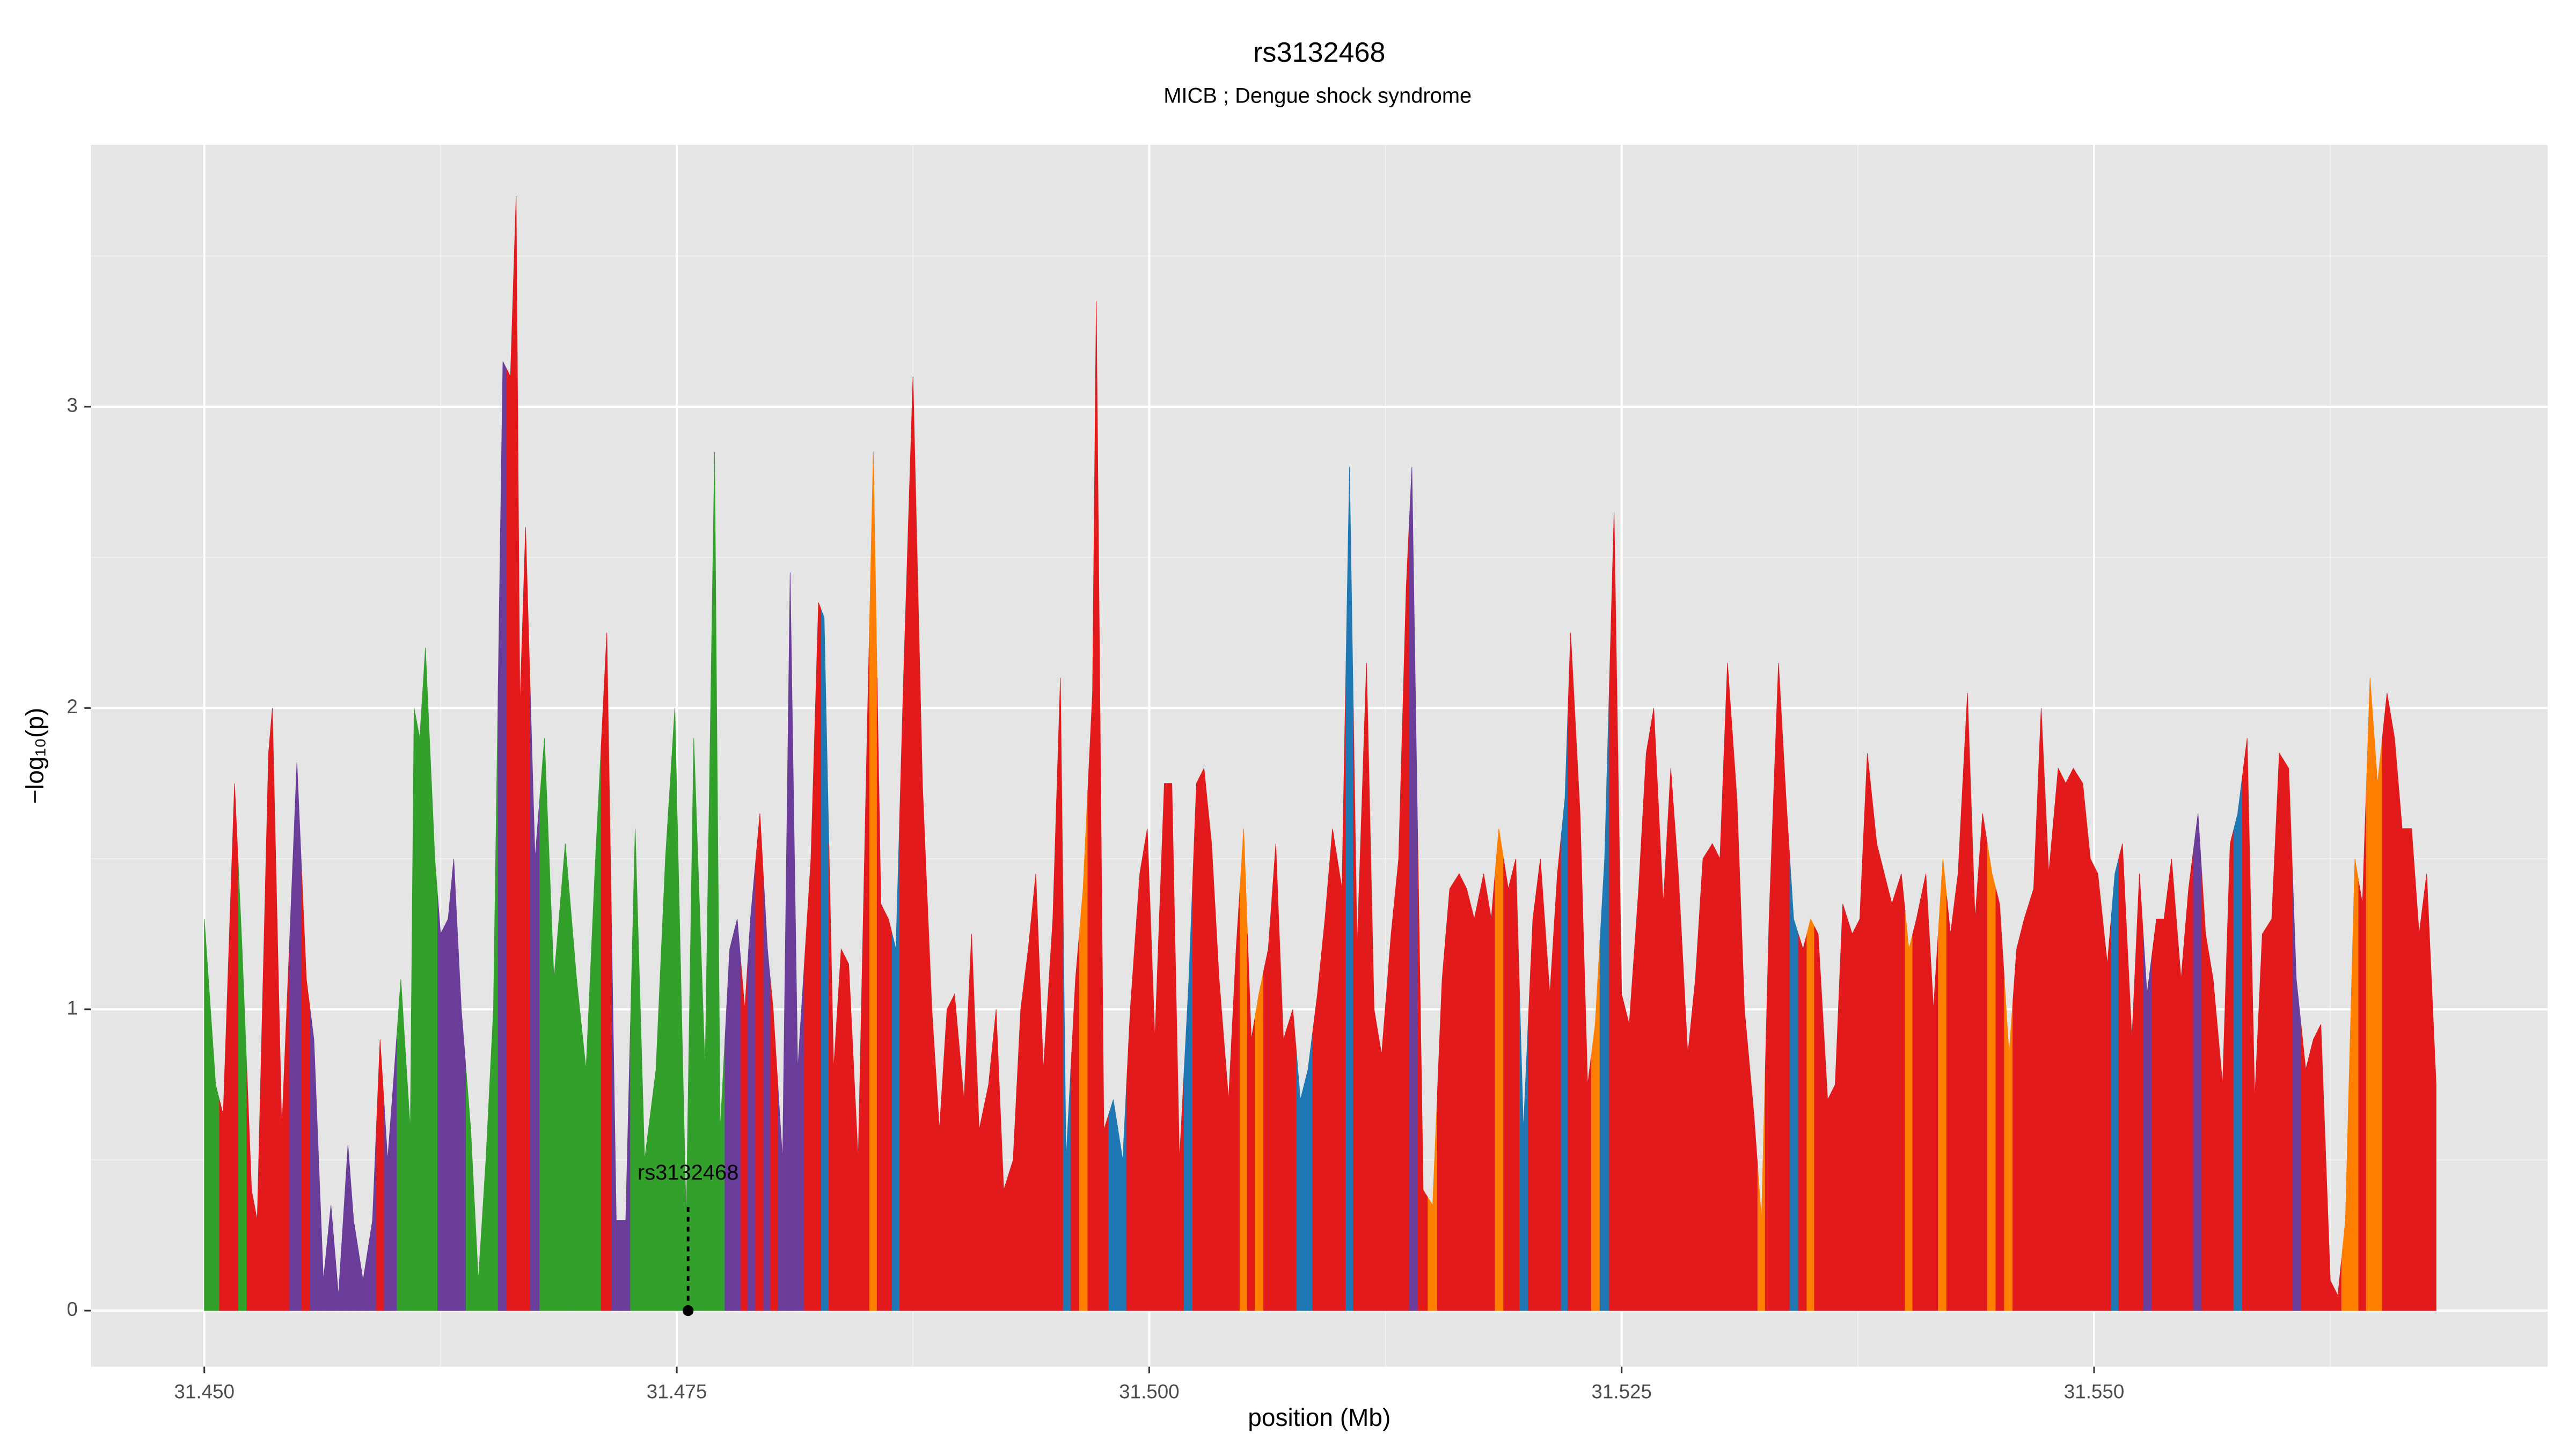 The image size is (2576, 1449). Describe the element at coordinates (688, 1310) in the screenshot. I see `annotation-point` at that location.